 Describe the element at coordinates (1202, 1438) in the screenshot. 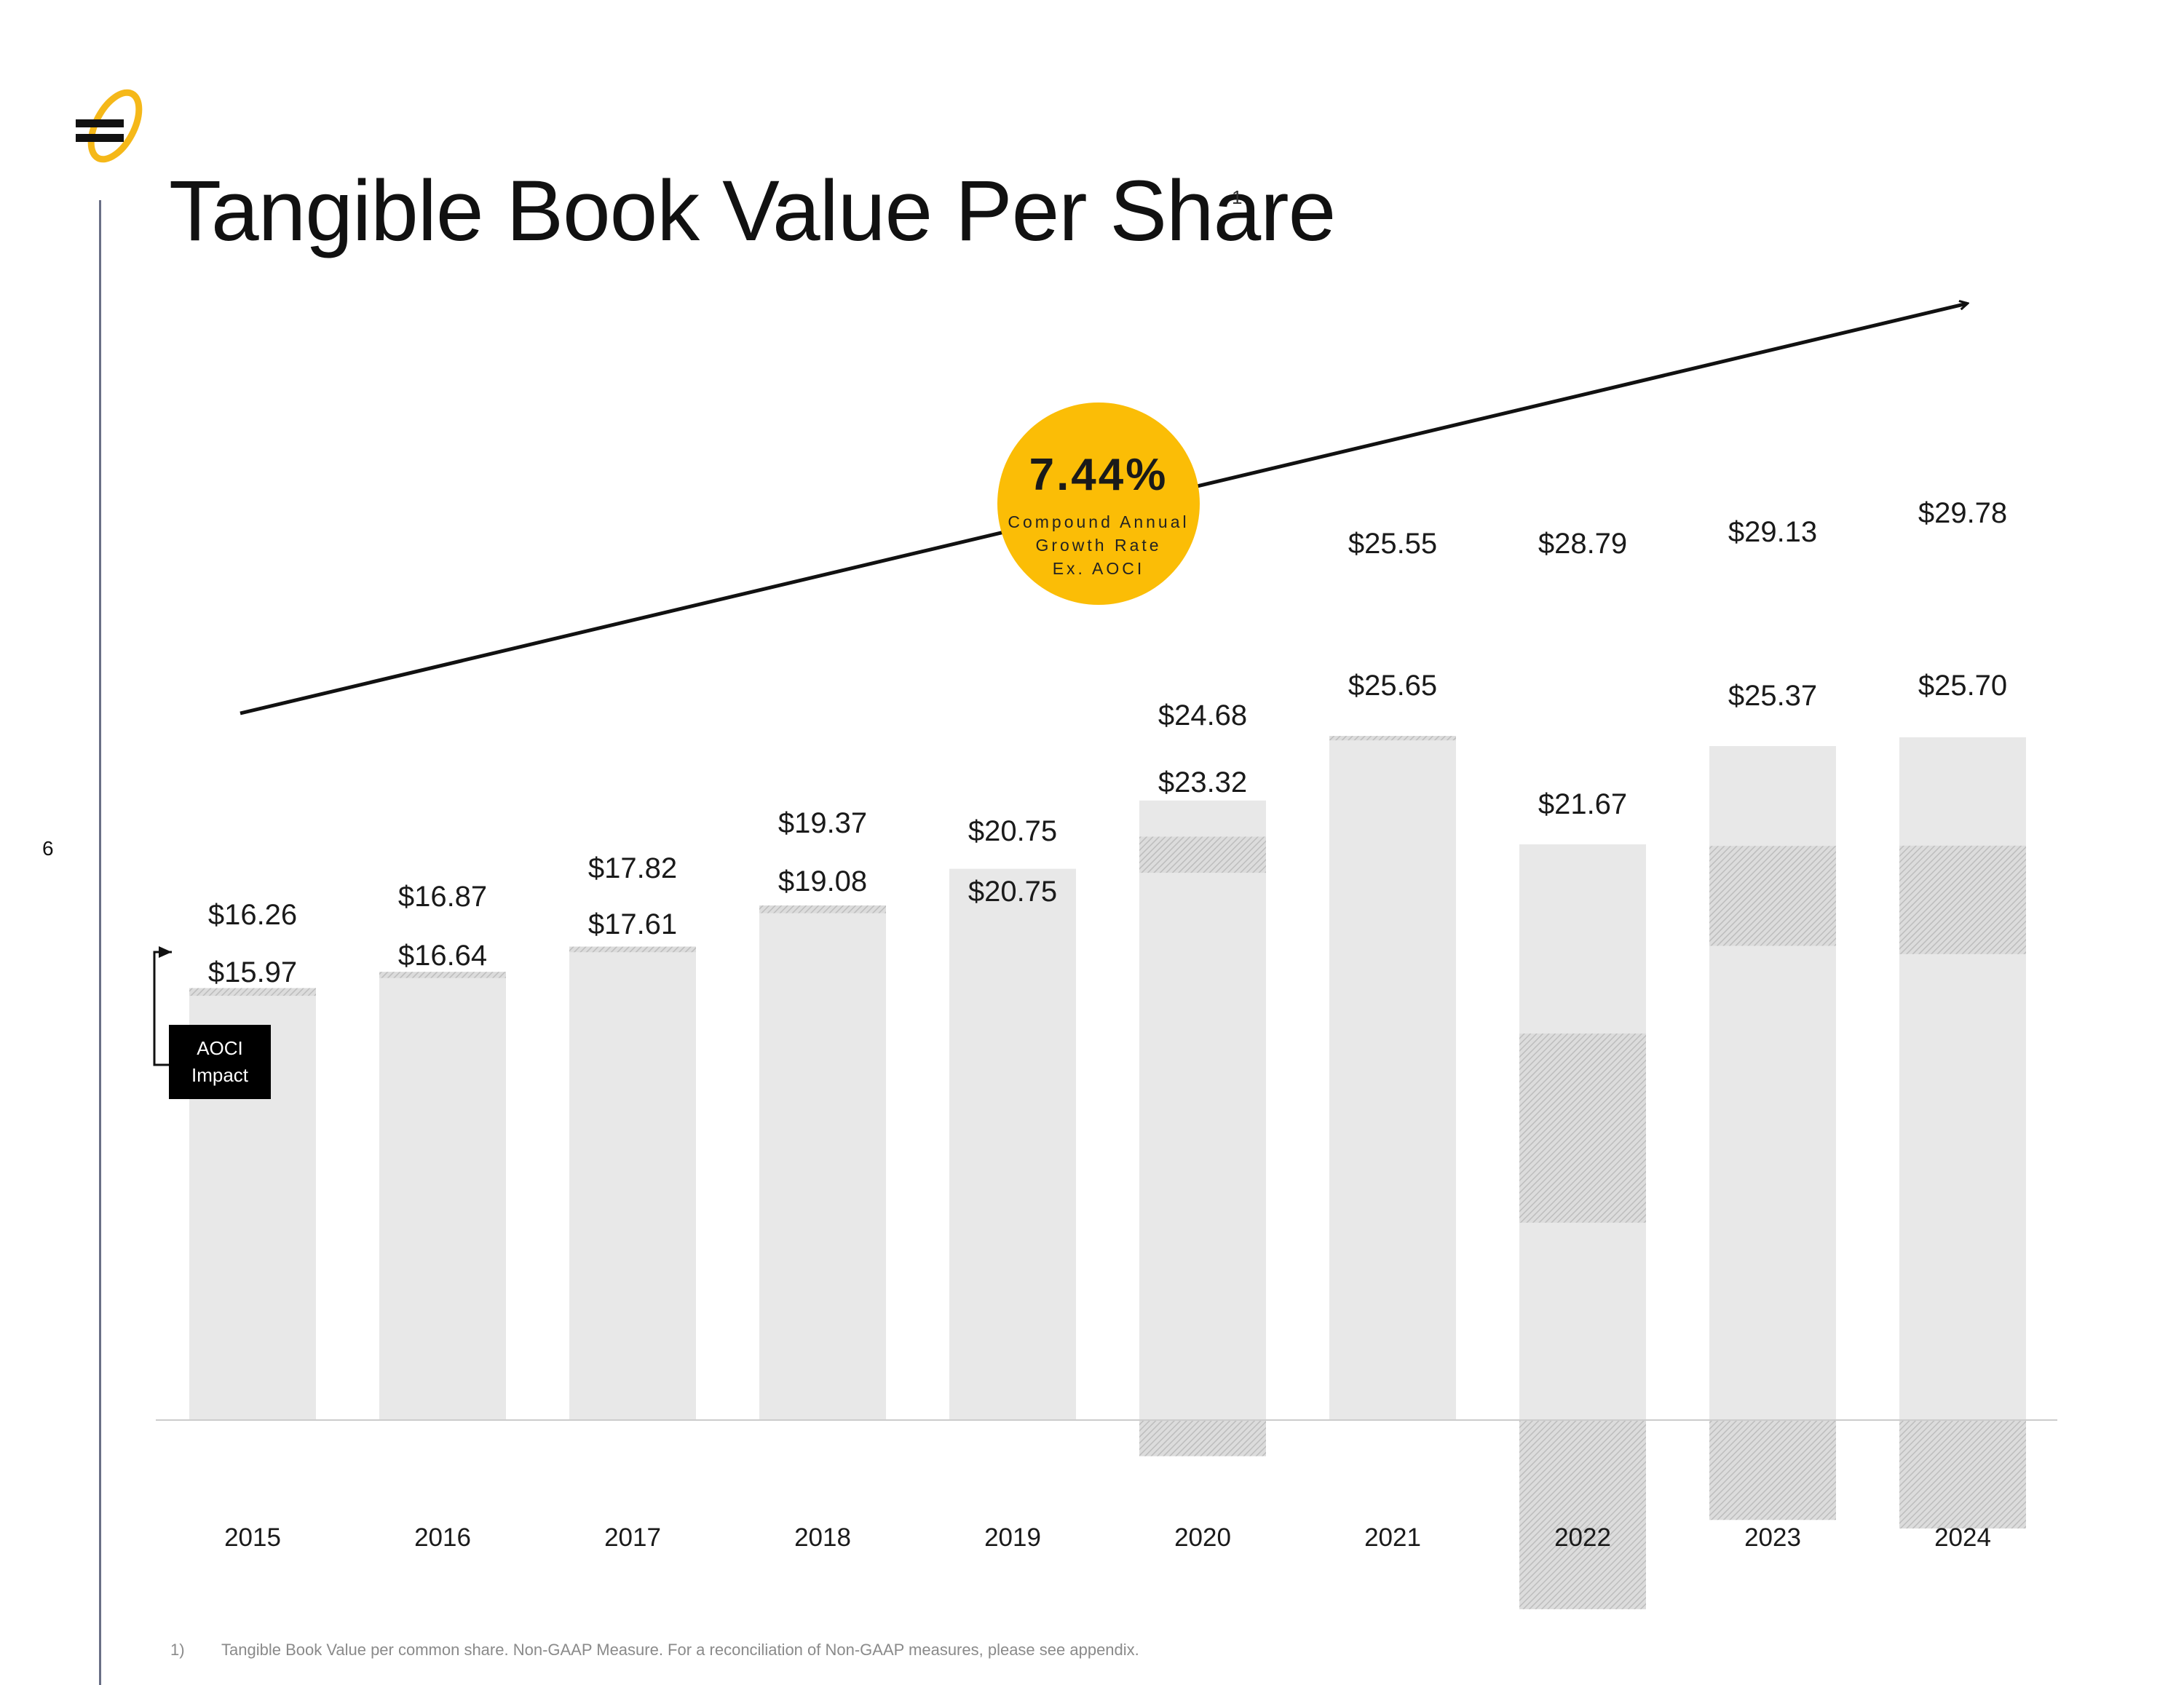

I see `aoci-negative-2020` at that location.